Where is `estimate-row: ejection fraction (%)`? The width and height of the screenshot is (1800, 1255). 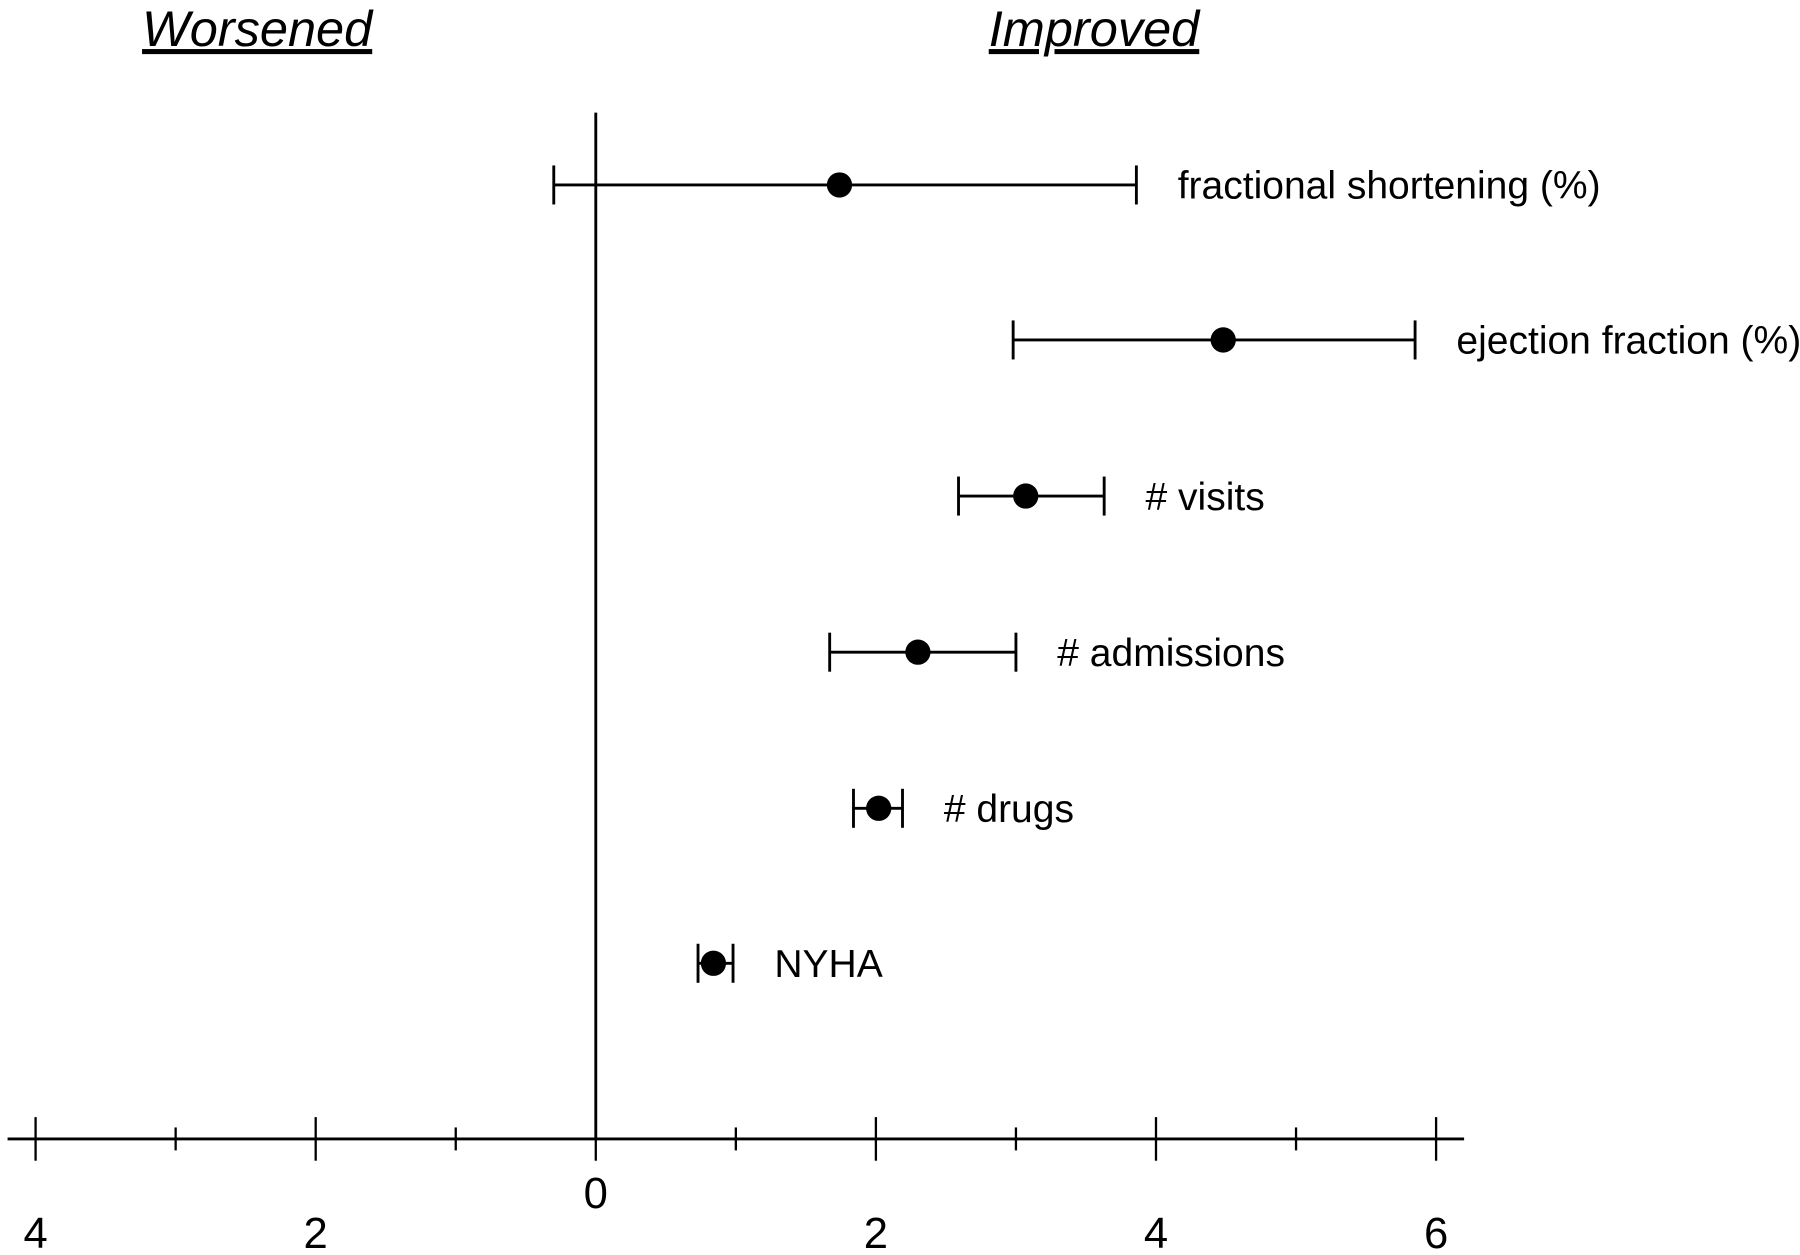 estimate-row: ejection fraction (%) is located at coordinates (1405, 341).